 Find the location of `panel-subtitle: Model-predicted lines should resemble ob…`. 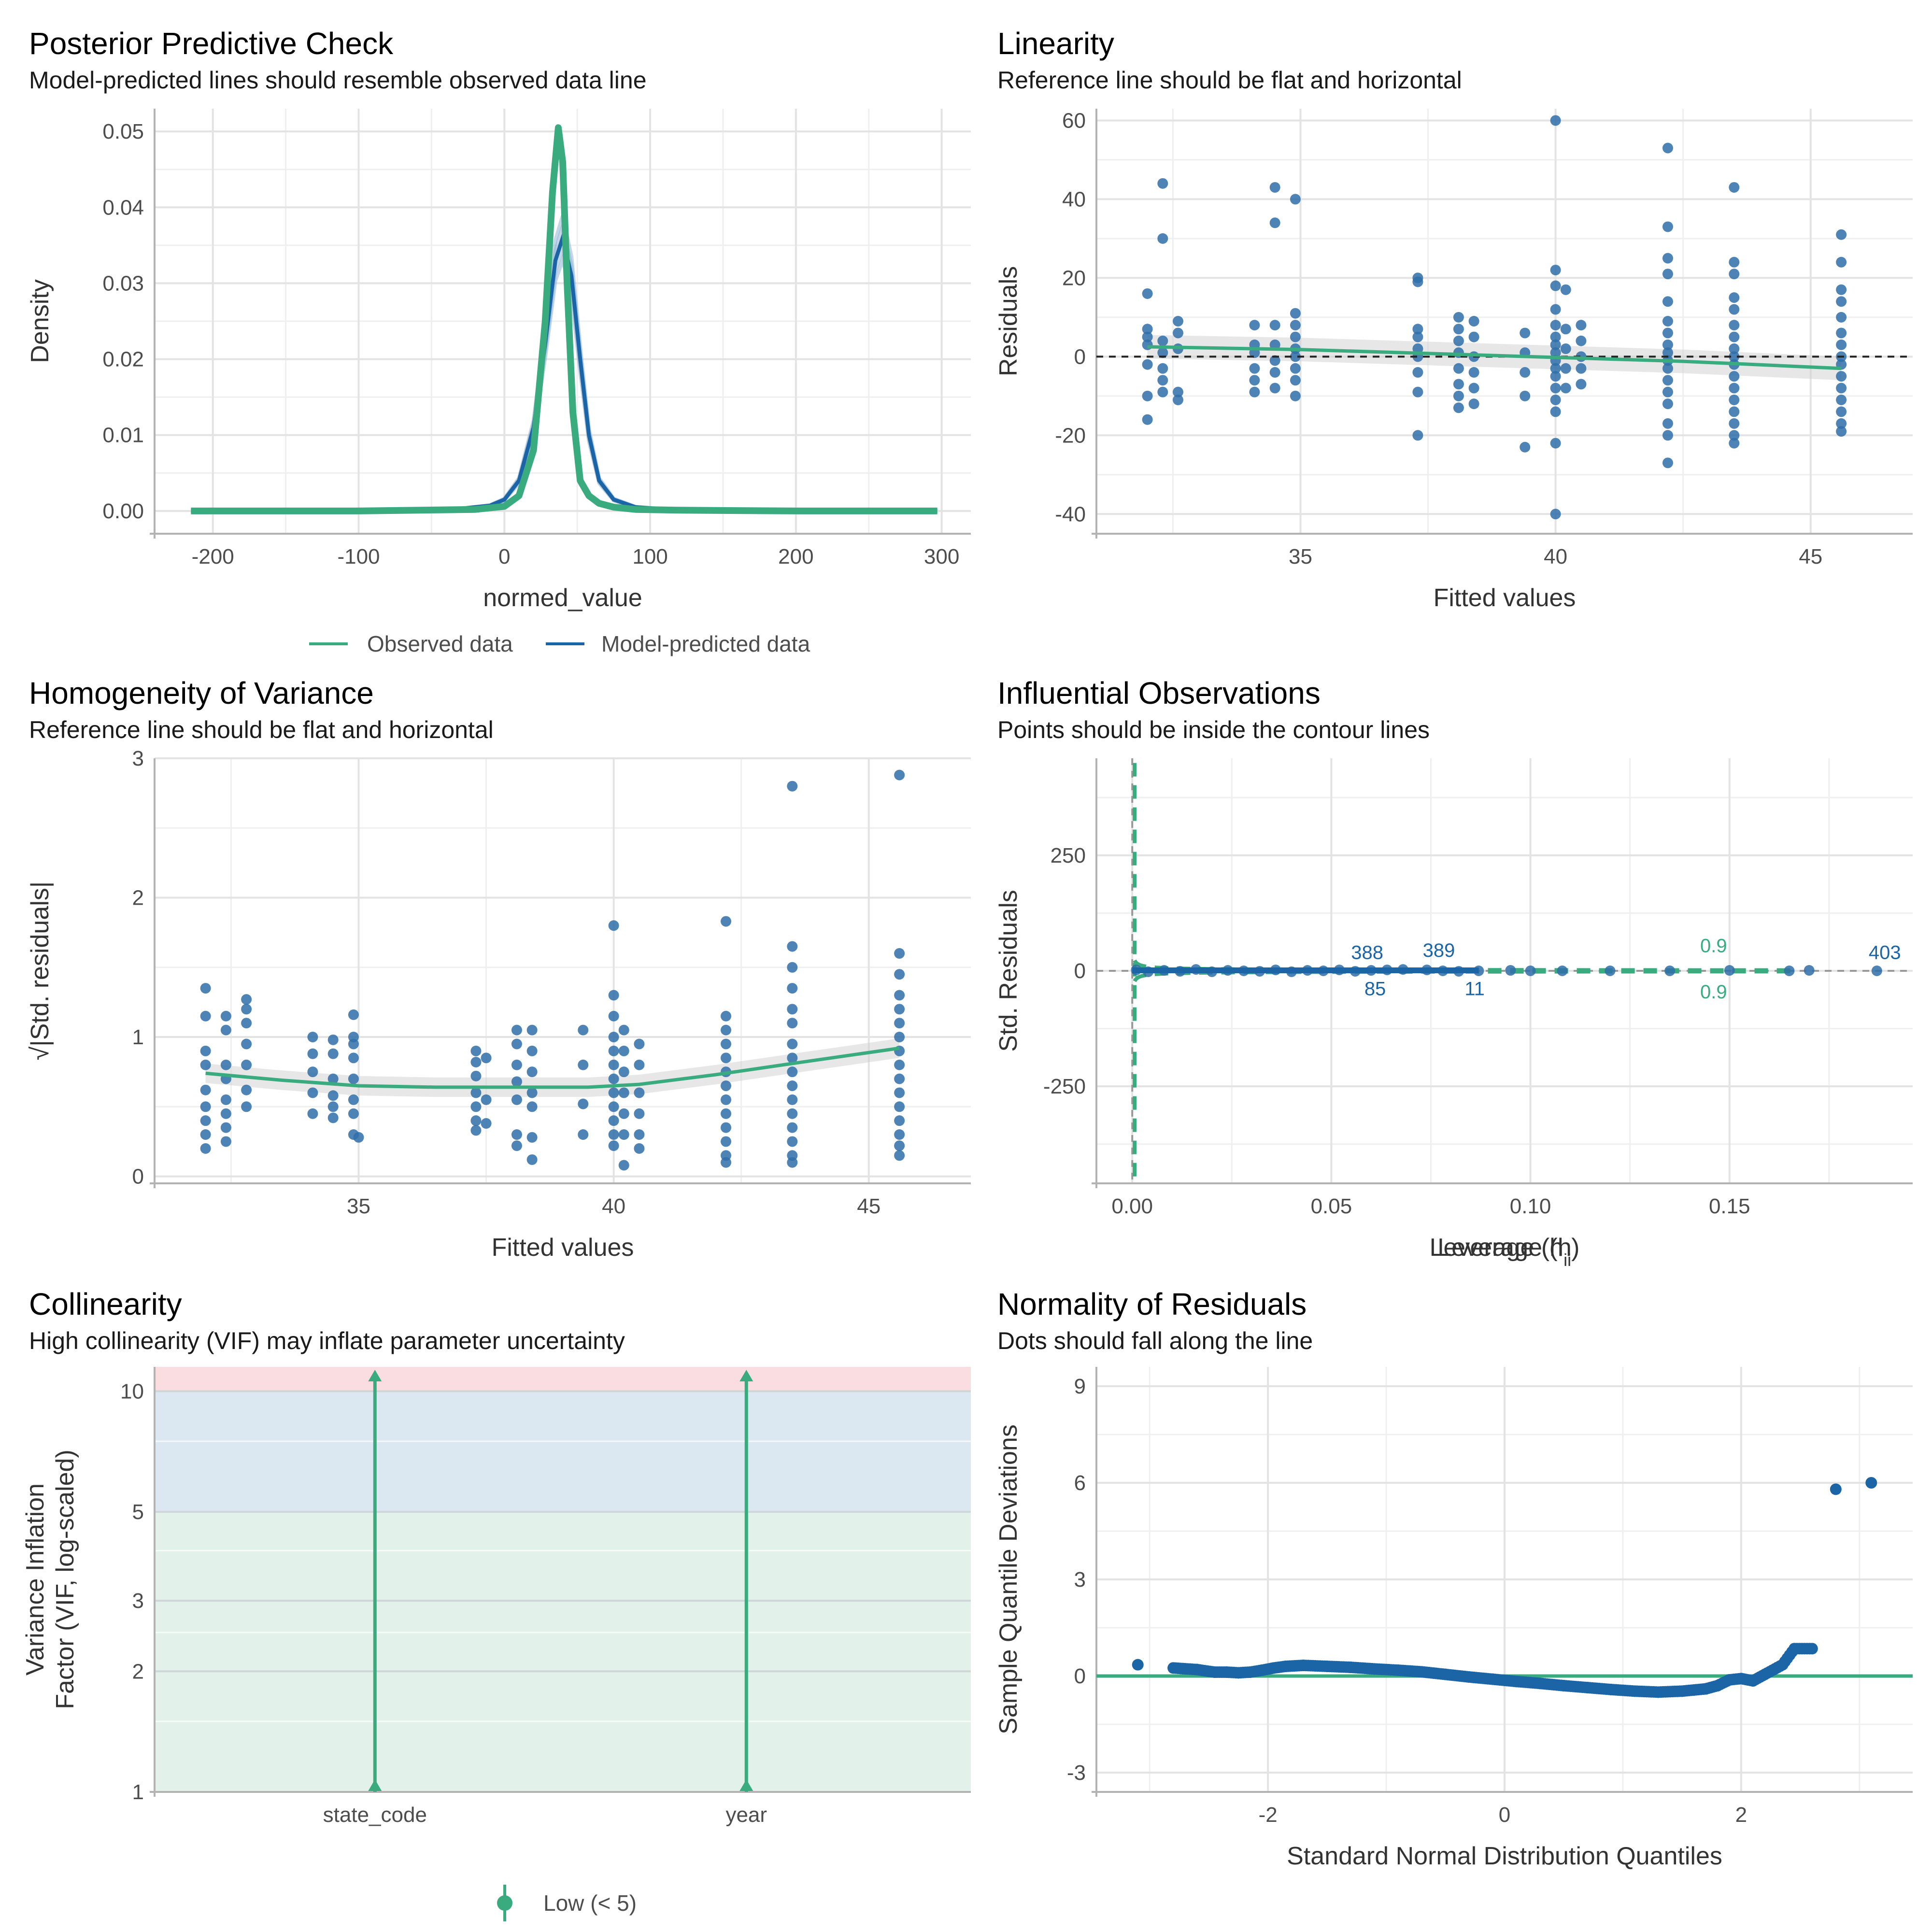

panel-subtitle: Model-predicted lines should resemble ob… is located at coordinates (338, 80).